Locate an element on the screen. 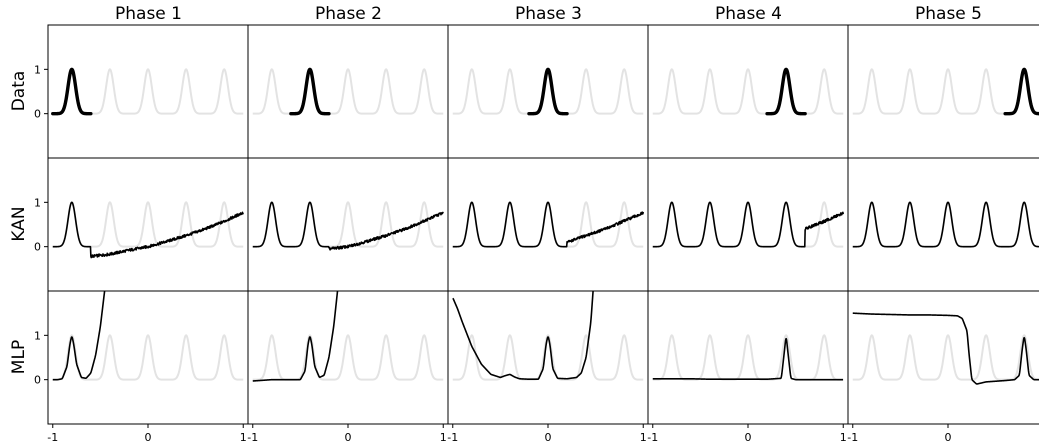  column-title-phase-3: Phase 3 is located at coordinates (548, 14).